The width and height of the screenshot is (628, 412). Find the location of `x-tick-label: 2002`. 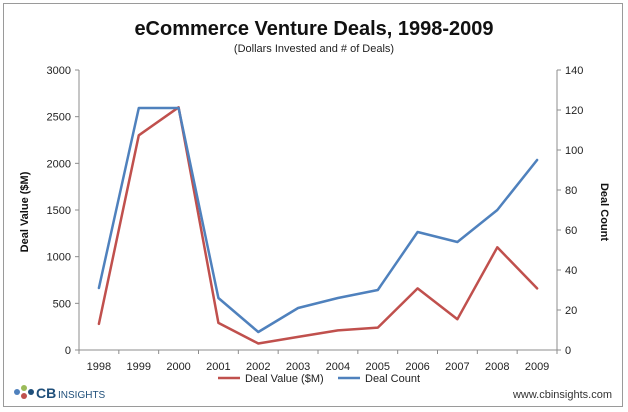

x-tick-label: 2002 is located at coordinates (258, 367).